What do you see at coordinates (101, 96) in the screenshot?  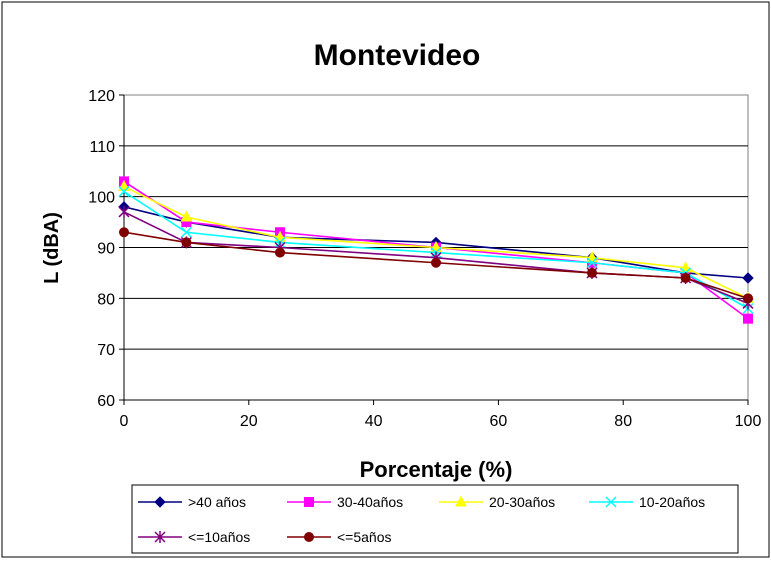 I see `y-tick-label: 120` at bounding box center [101, 96].